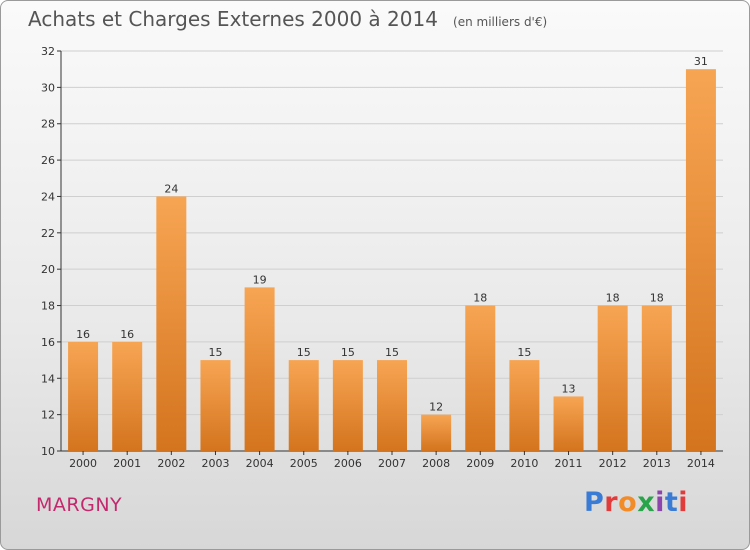 This screenshot has height=550, width=750. Describe the element at coordinates (347, 405) in the screenshot. I see `bar-2006` at that location.